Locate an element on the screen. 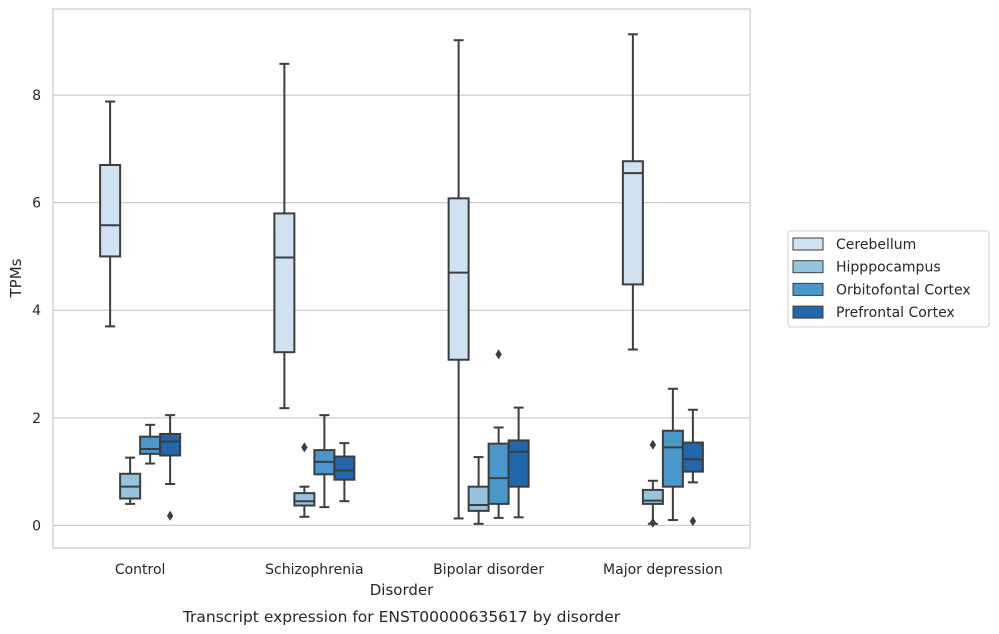 This screenshot has width=999, height=634. y-tick-label: 8 is located at coordinates (36, 96).